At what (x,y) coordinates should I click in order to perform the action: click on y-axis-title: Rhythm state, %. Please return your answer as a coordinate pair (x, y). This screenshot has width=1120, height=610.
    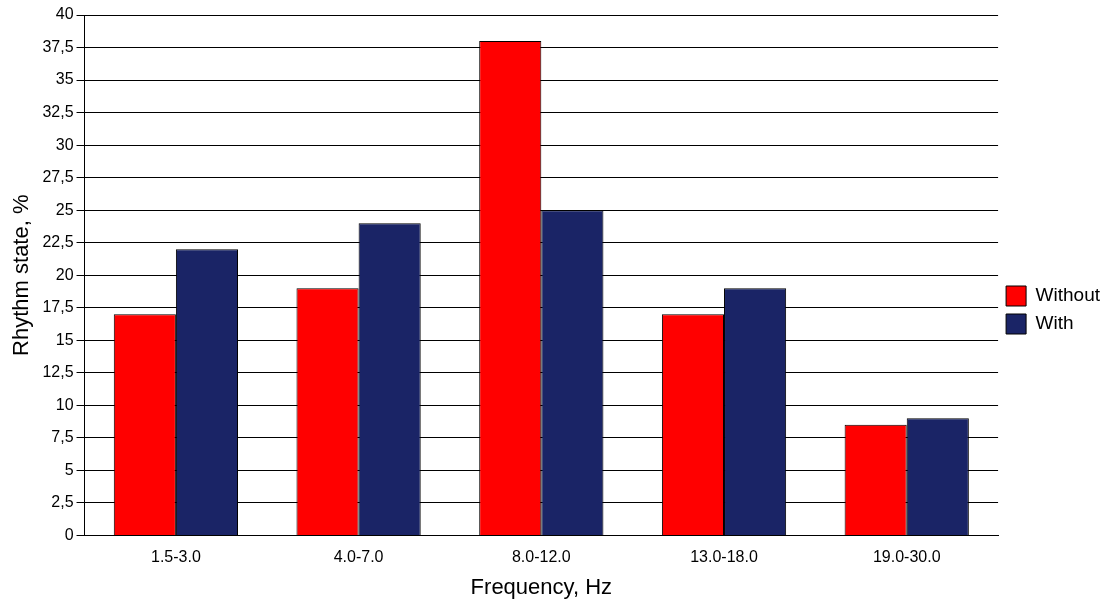
    Looking at the image, I should click on (21, 275).